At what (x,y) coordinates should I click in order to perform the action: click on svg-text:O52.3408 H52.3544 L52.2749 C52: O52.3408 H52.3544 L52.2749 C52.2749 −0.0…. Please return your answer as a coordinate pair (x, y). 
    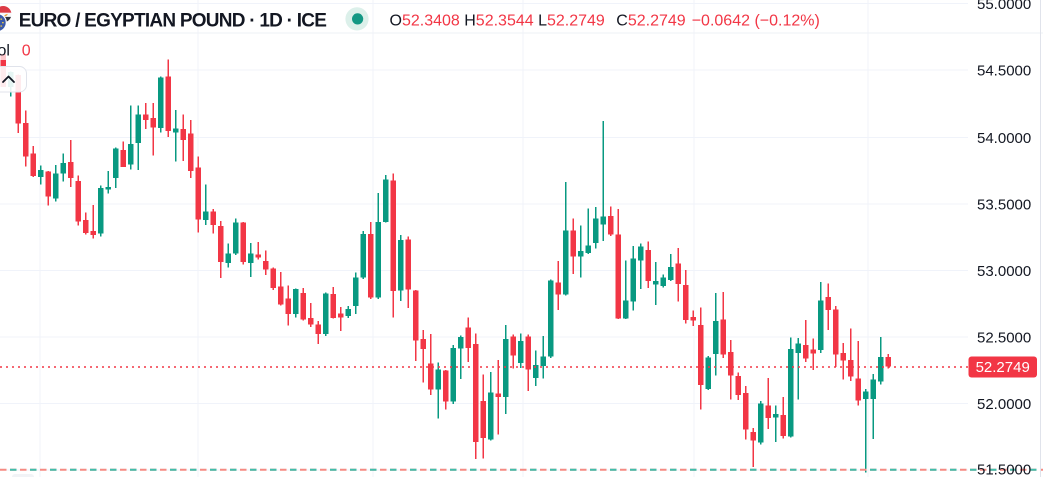
    Looking at the image, I should click on (605, 21).